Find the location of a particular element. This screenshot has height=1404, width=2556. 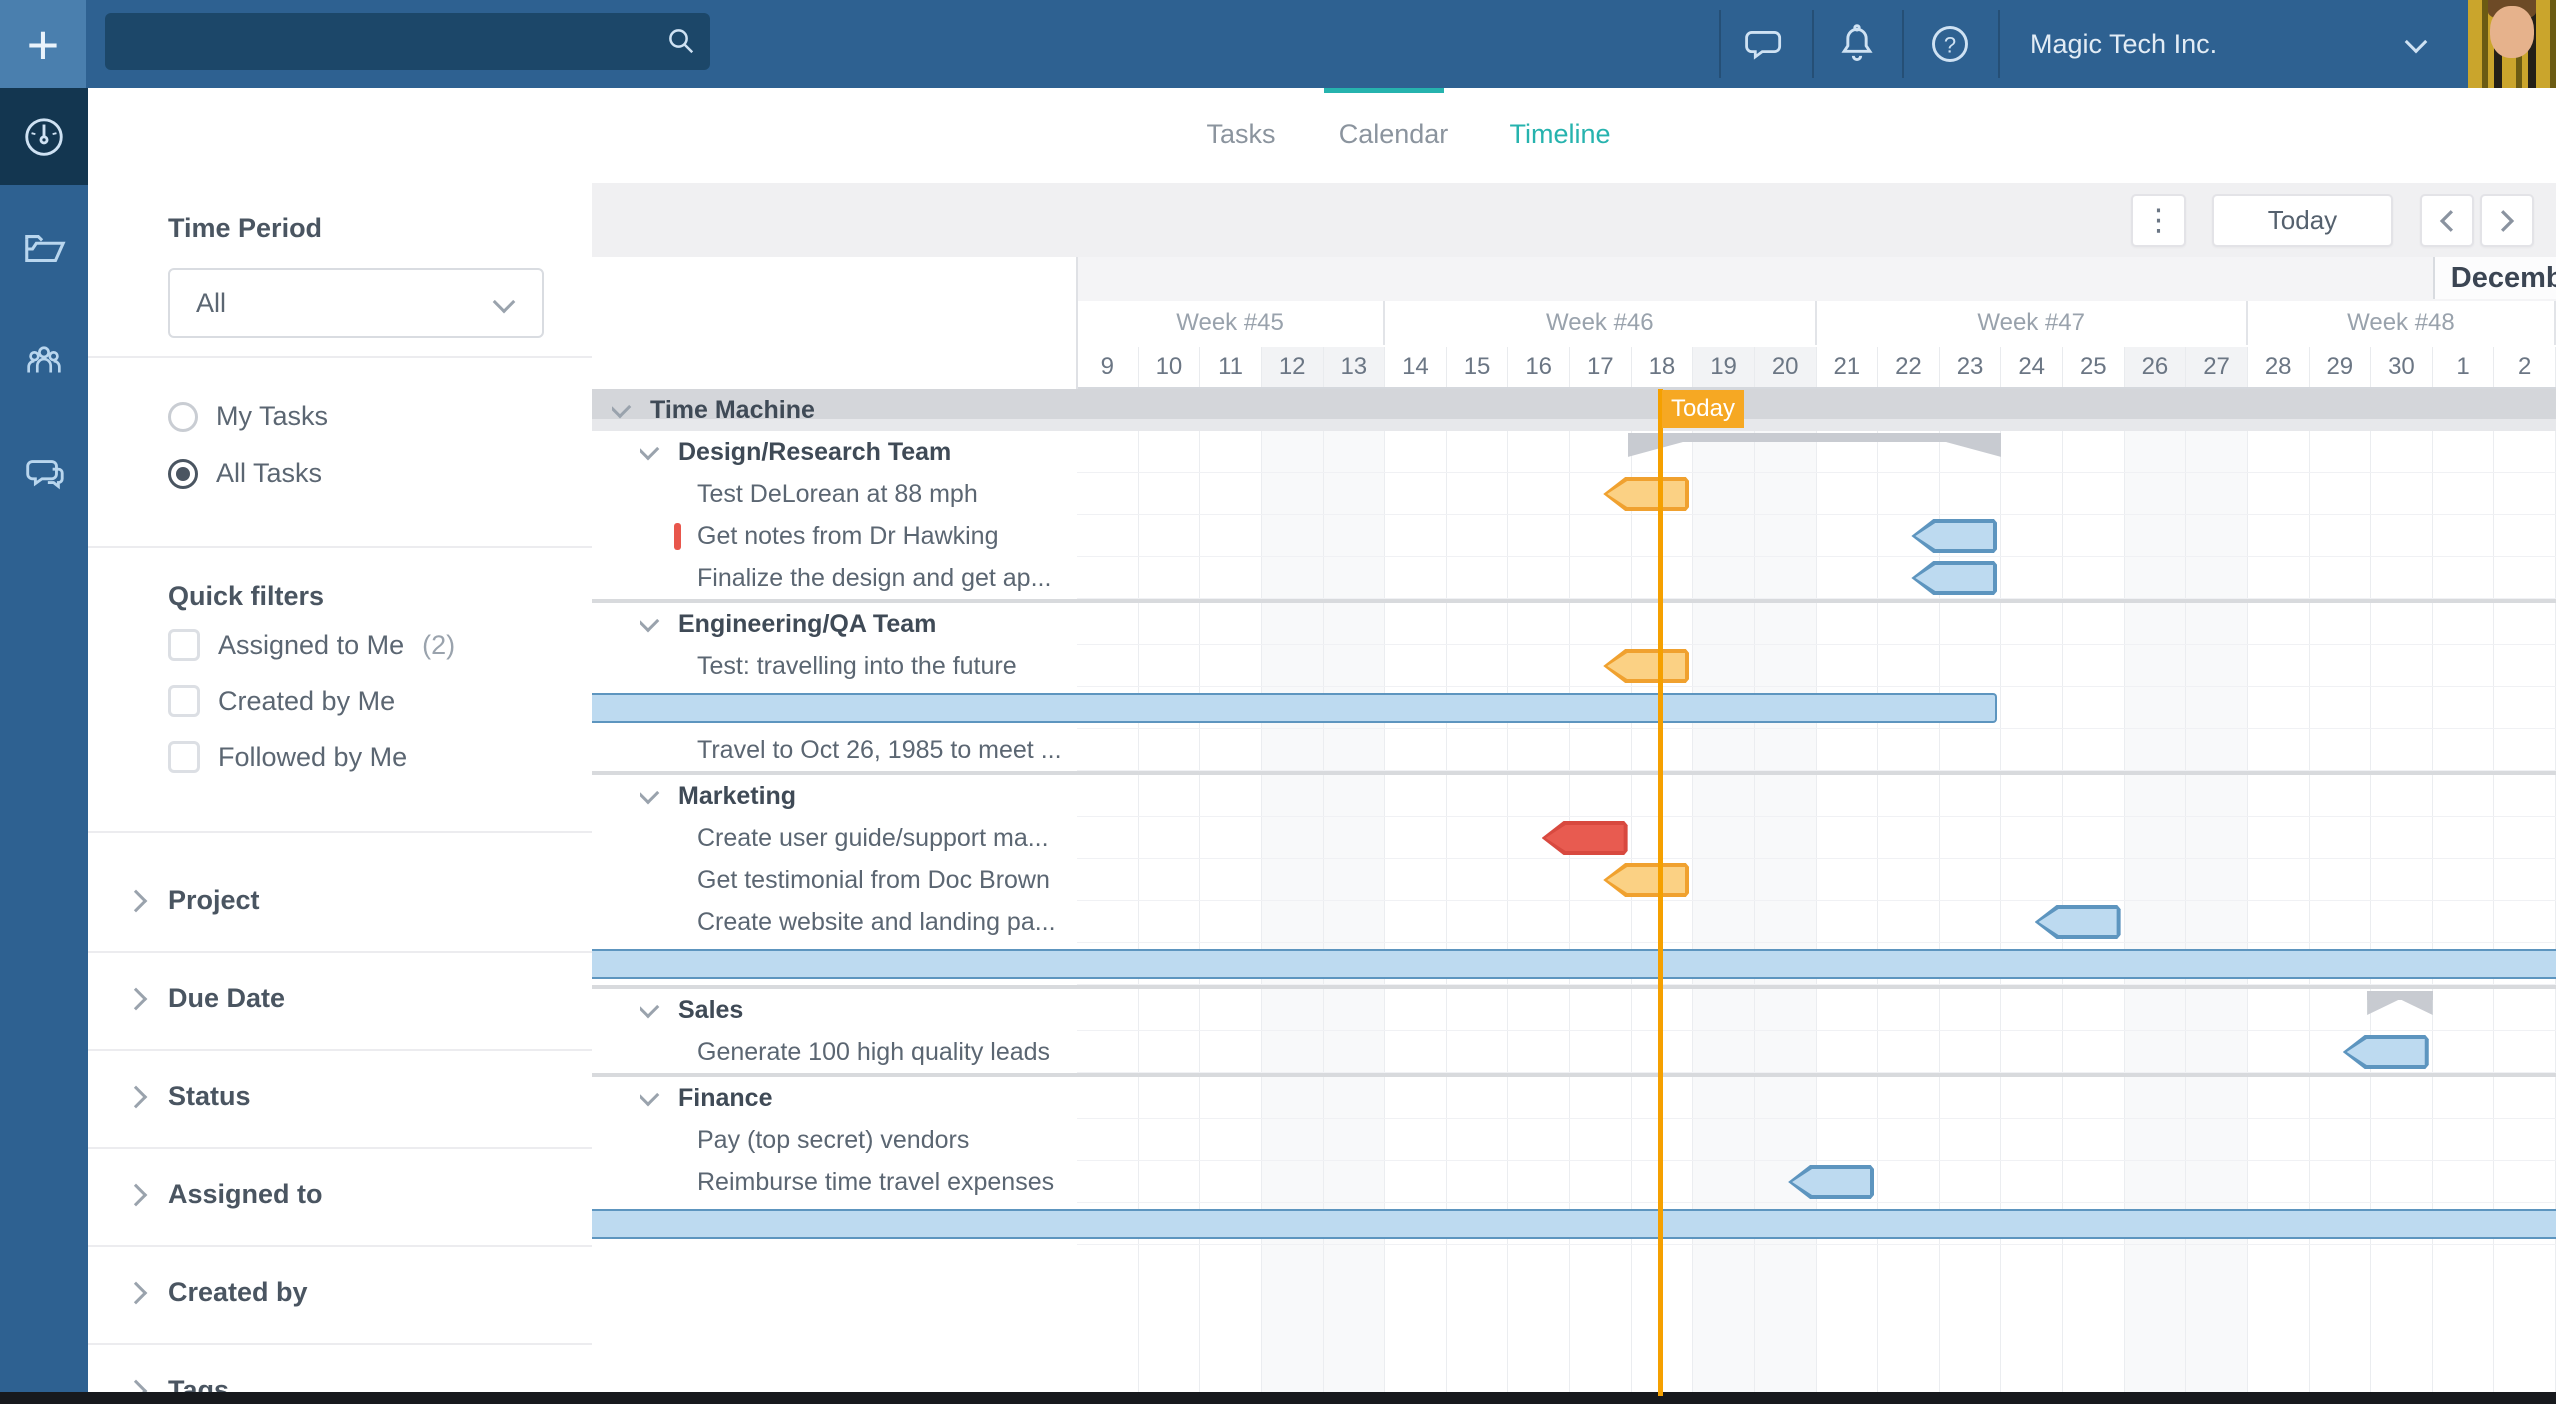

time-period-value: All is located at coordinates (211, 302).